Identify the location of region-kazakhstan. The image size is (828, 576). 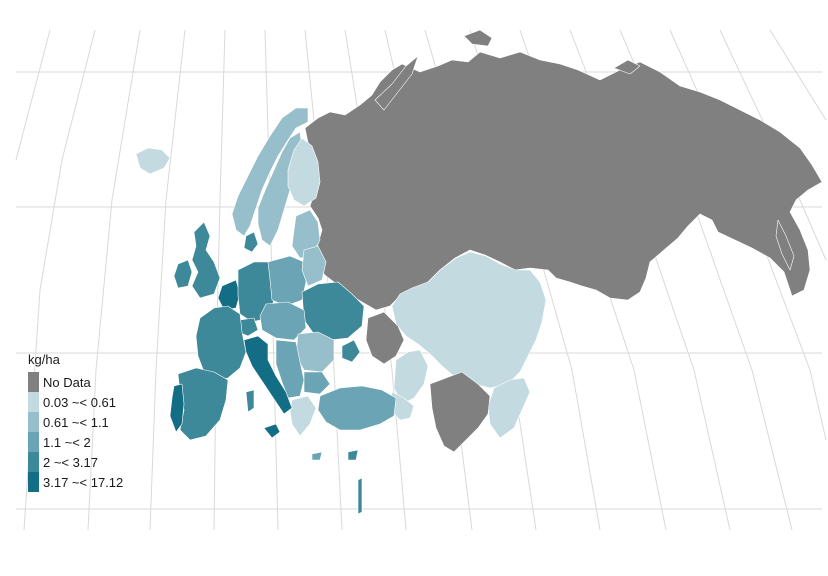
(385, 338).